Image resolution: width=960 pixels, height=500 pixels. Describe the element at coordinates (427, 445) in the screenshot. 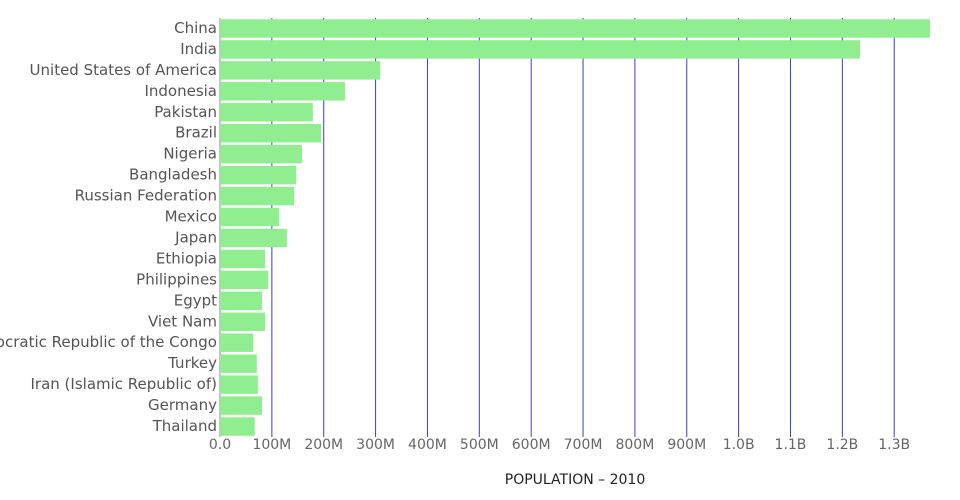

I see `x-tick-label: 400M` at that location.